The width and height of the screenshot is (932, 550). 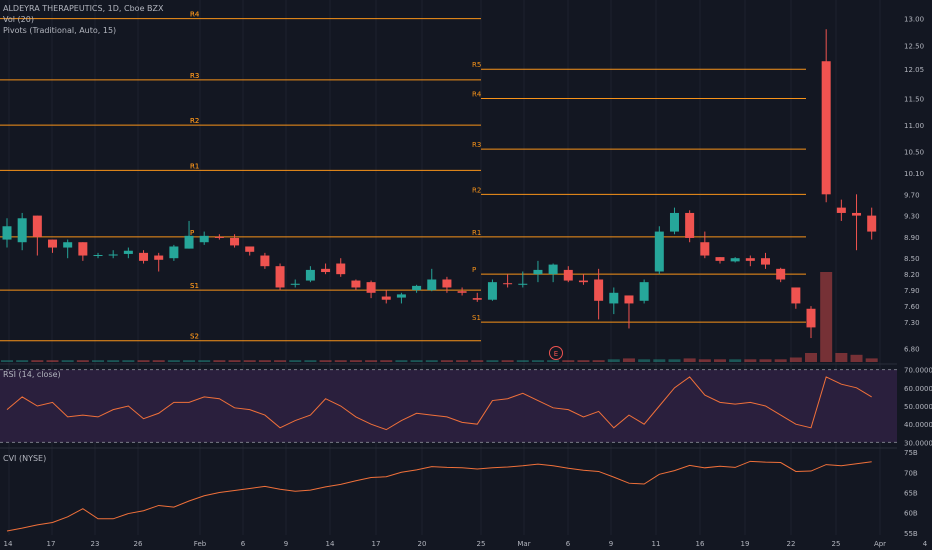 I want to click on cvi-line, so click(x=439, y=496).